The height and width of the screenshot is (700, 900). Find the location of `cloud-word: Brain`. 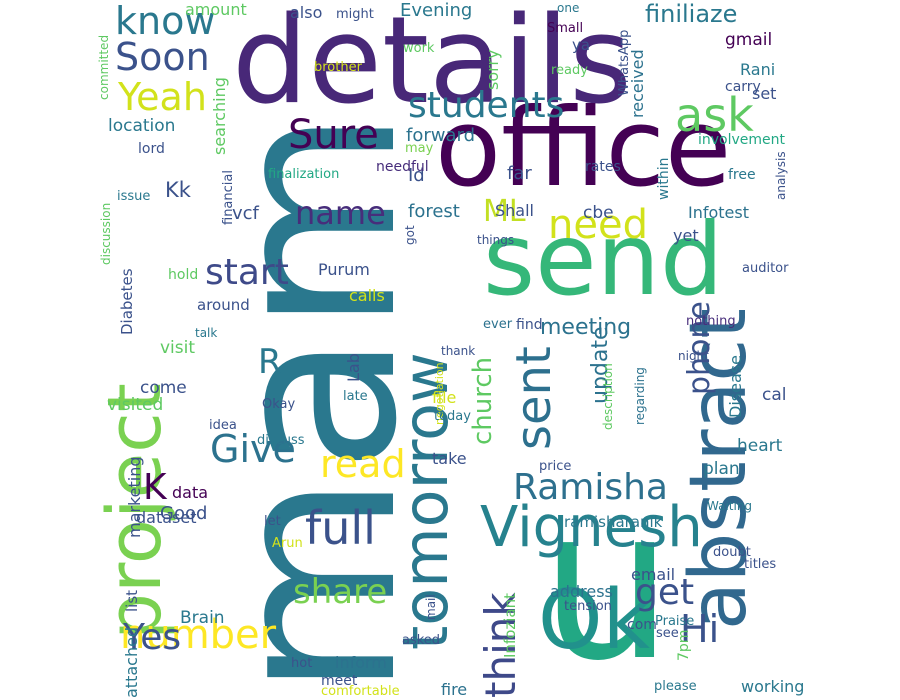

cloud-word: Brain is located at coordinates (202, 618).